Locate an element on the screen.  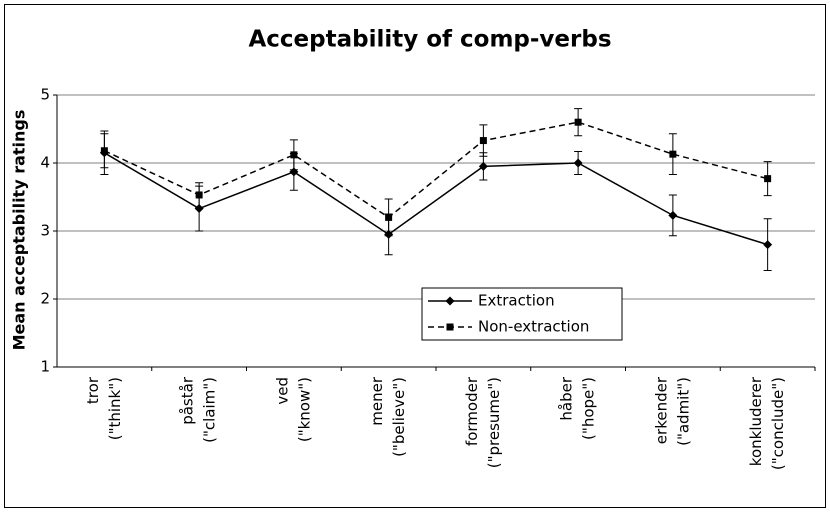
series-line is located at coordinates (435, 199).